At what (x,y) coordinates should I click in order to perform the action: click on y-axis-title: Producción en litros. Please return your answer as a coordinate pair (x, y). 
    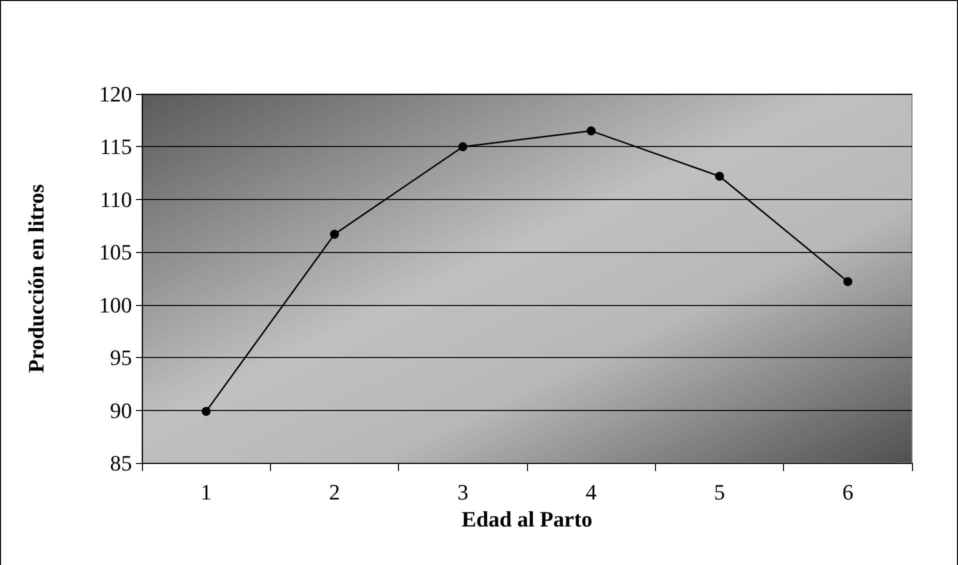
    Looking at the image, I should click on (36, 278).